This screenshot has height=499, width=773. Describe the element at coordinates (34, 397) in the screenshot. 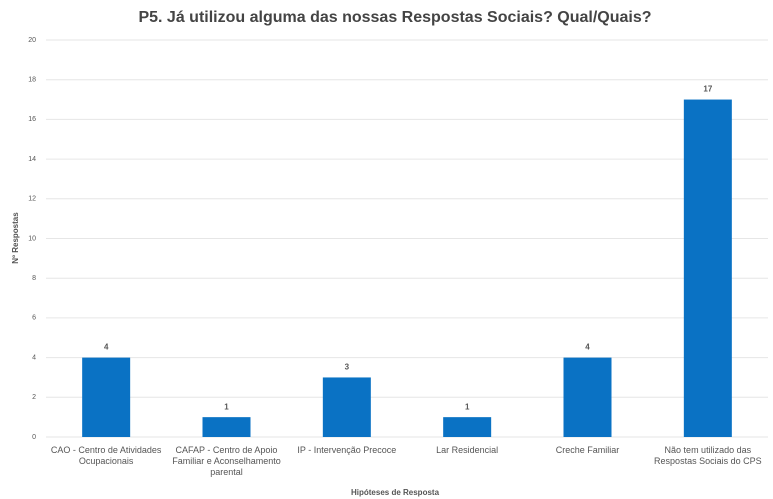

I see `y-tick-label: 2` at that location.